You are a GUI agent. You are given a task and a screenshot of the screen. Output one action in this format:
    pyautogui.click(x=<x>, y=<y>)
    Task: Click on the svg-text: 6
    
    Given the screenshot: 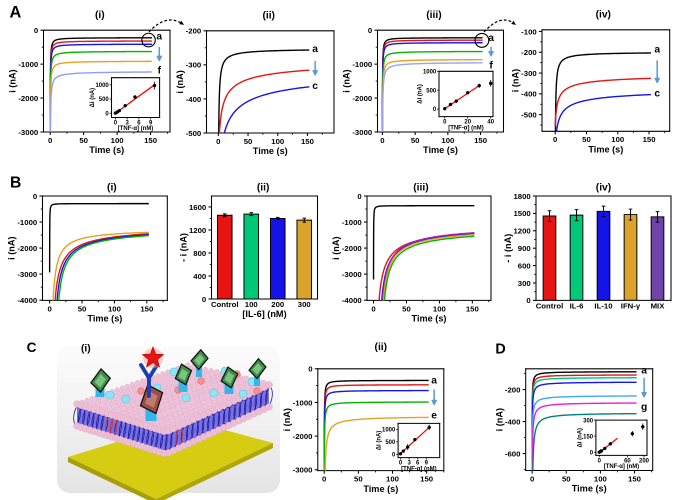 What is the action you would take?
    pyautogui.click(x=418, y=464)
    